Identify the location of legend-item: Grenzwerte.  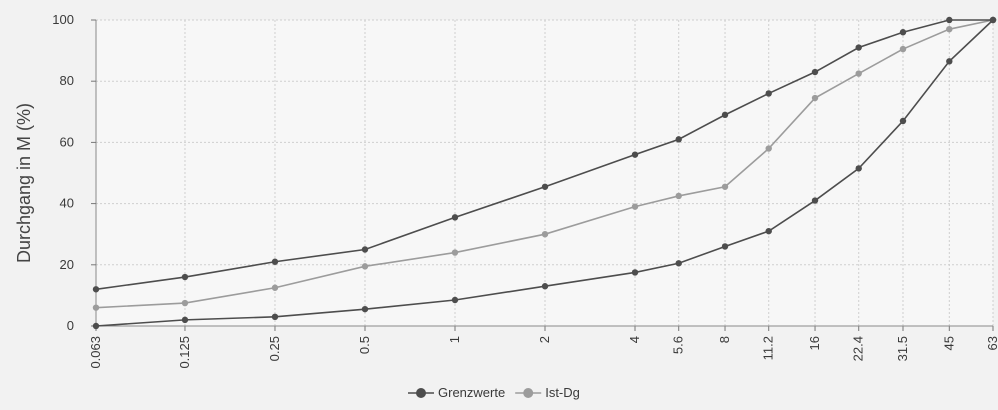
(456, 392).